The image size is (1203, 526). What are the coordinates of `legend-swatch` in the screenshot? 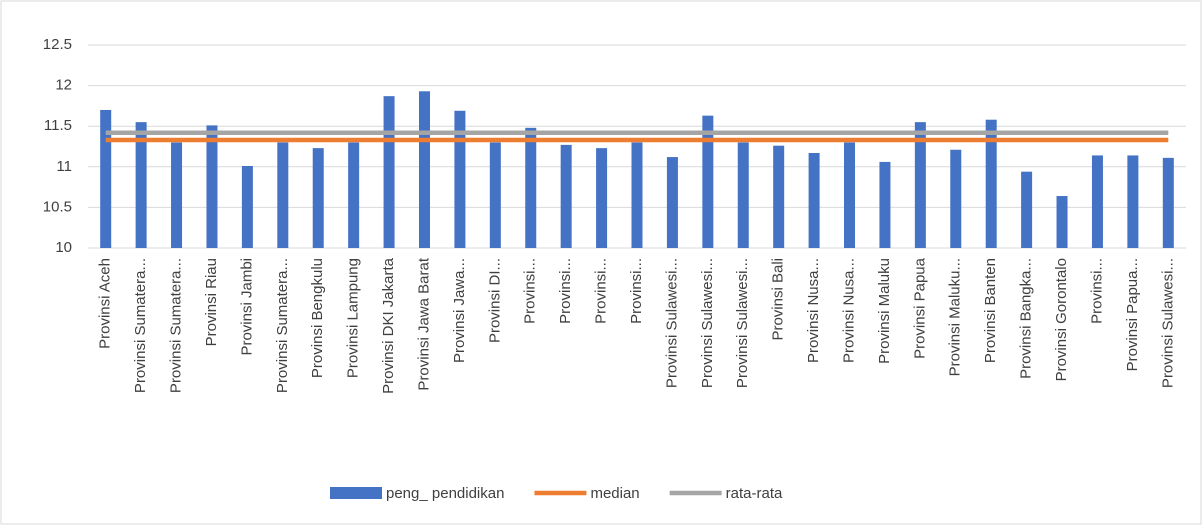 It's located at (356, 493).